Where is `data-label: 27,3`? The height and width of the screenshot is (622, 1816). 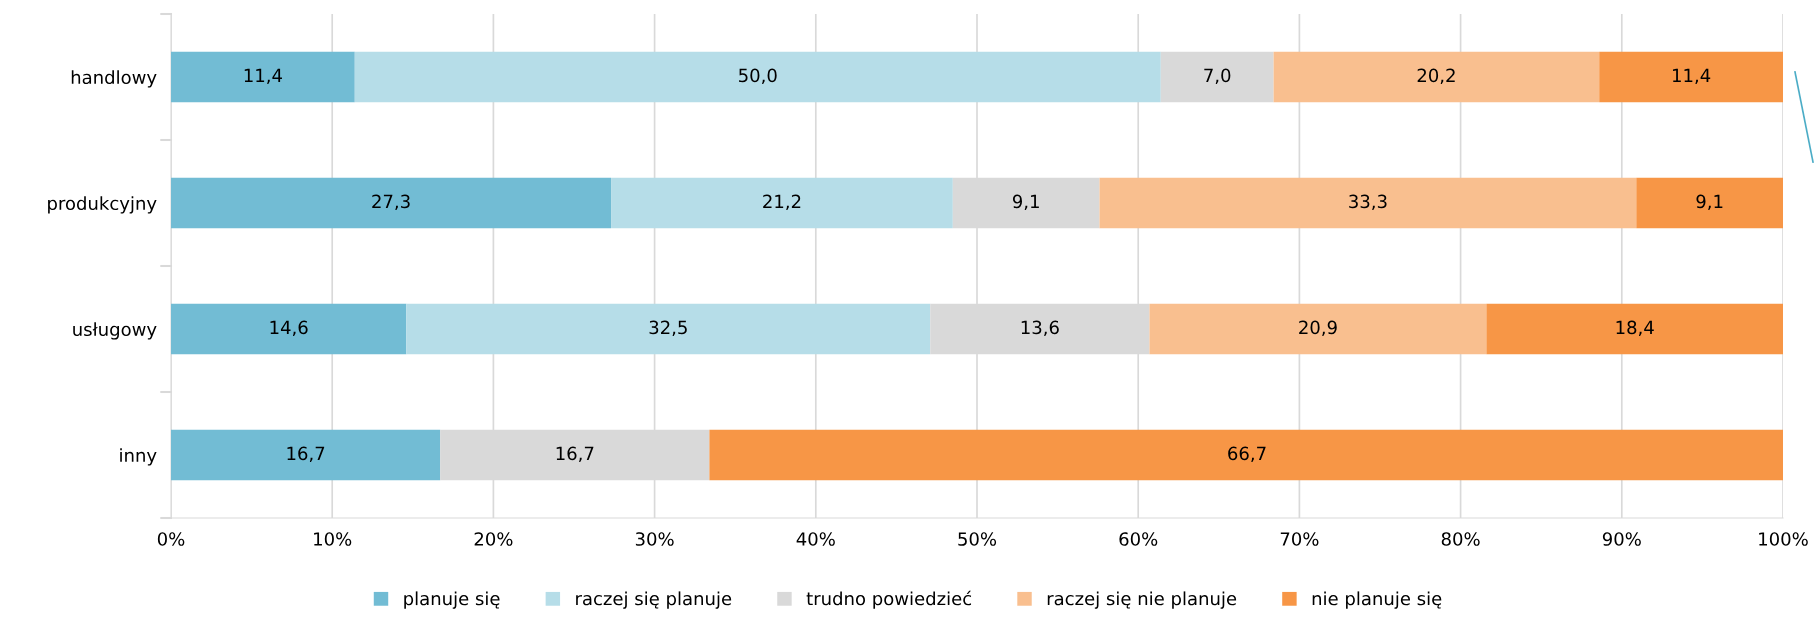
data-label: 27,3 is located at coordinates (391, 202).